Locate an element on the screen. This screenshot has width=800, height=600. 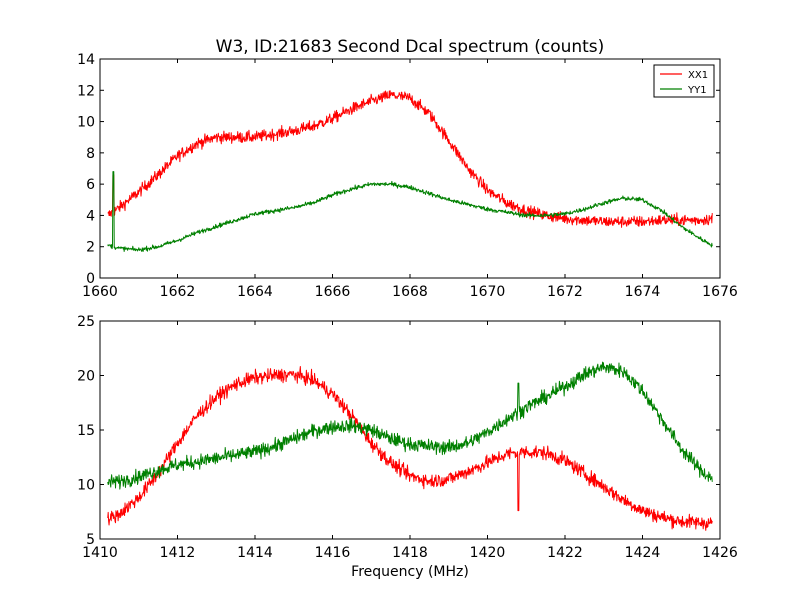
legend-box is located at coordinates (684, 81).